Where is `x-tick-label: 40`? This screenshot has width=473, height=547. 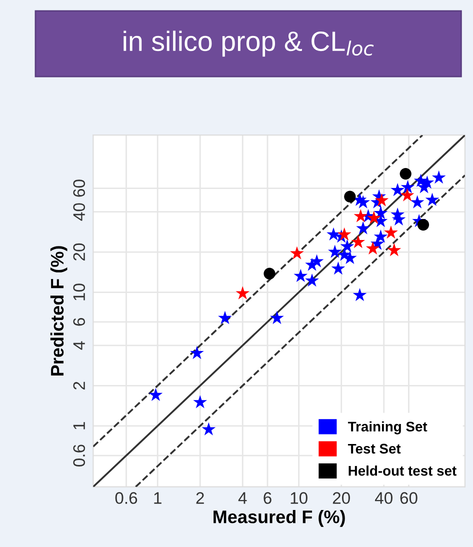
x-tick-label: 40 is located at coordinates (383, 498).